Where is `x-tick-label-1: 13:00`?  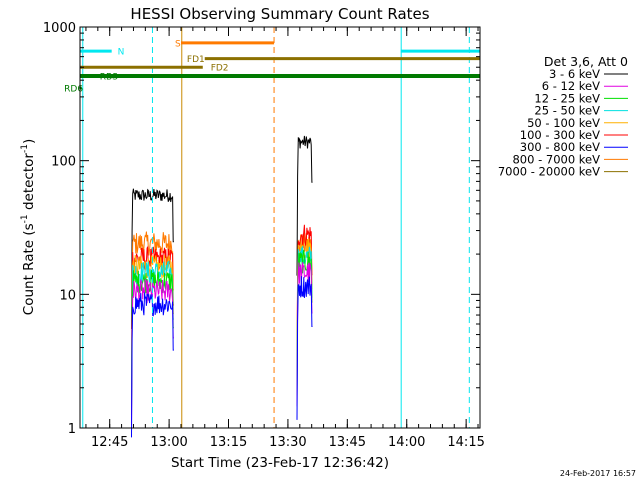
x-tick-label-1: 13:00 is located at coordinates (168, 442).